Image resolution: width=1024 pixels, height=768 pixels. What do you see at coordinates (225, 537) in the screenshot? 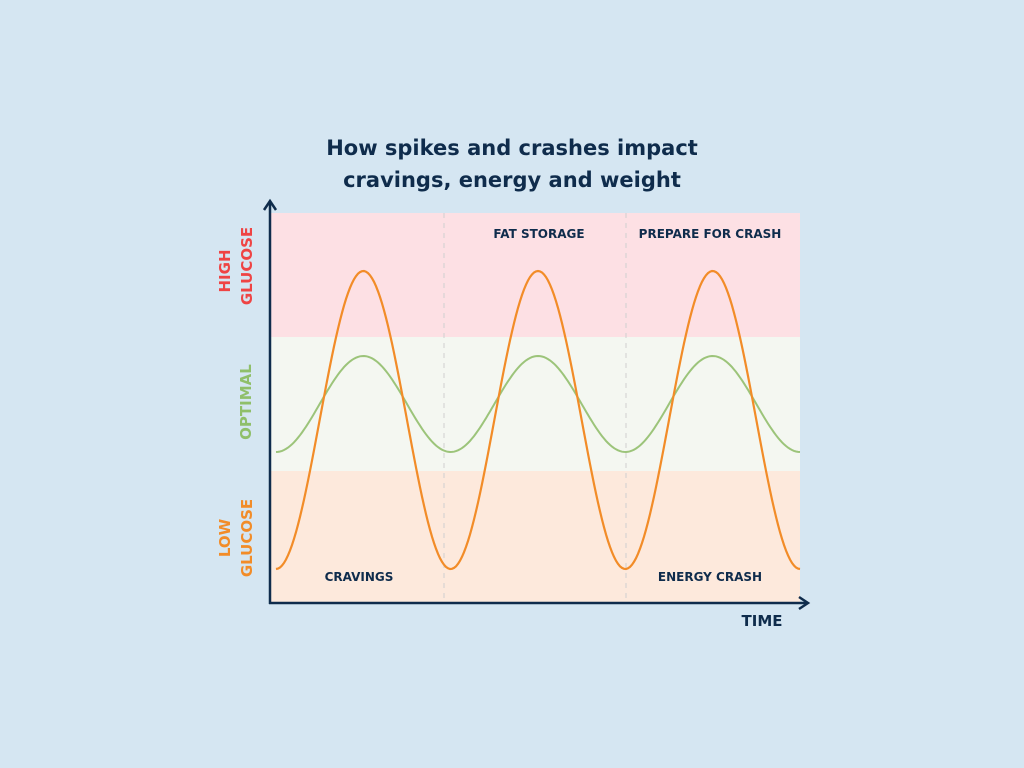
I see `low-glucose-label: LOW` at bounding box center [225, 537].